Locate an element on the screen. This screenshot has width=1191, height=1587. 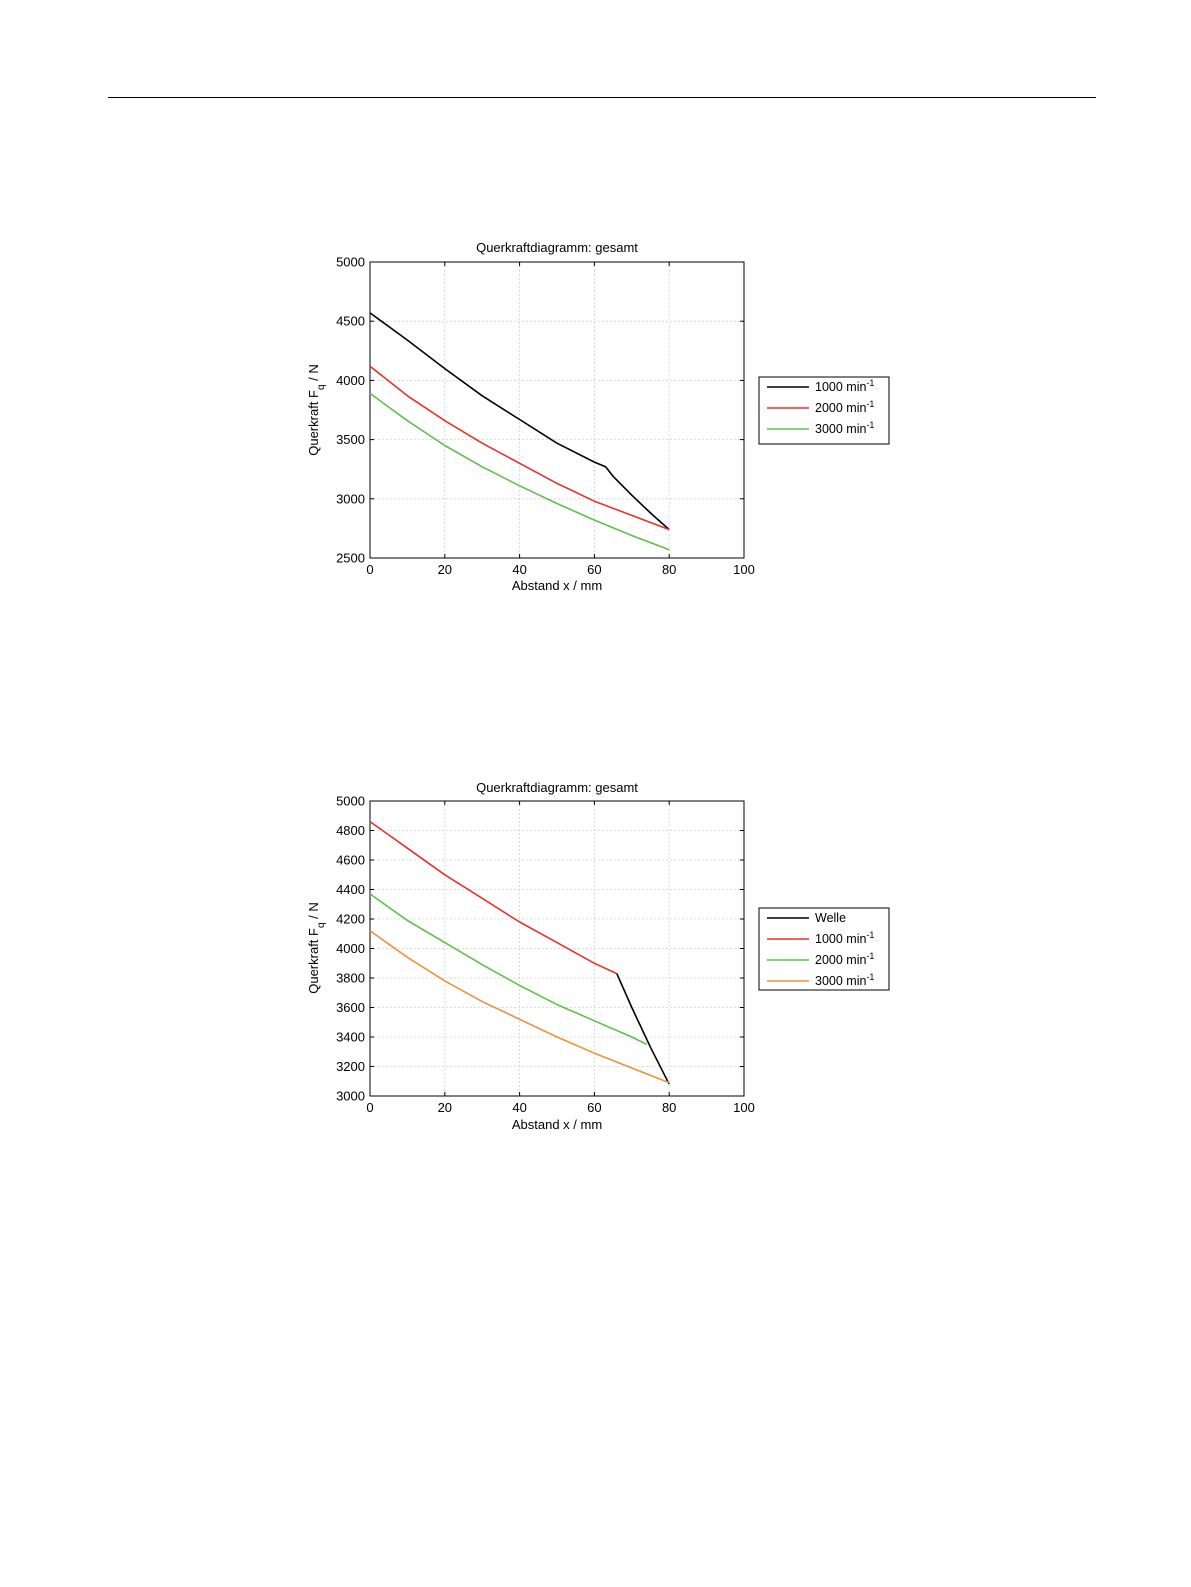
y-tick-label: 3800 is located at coordinates (350, 978).